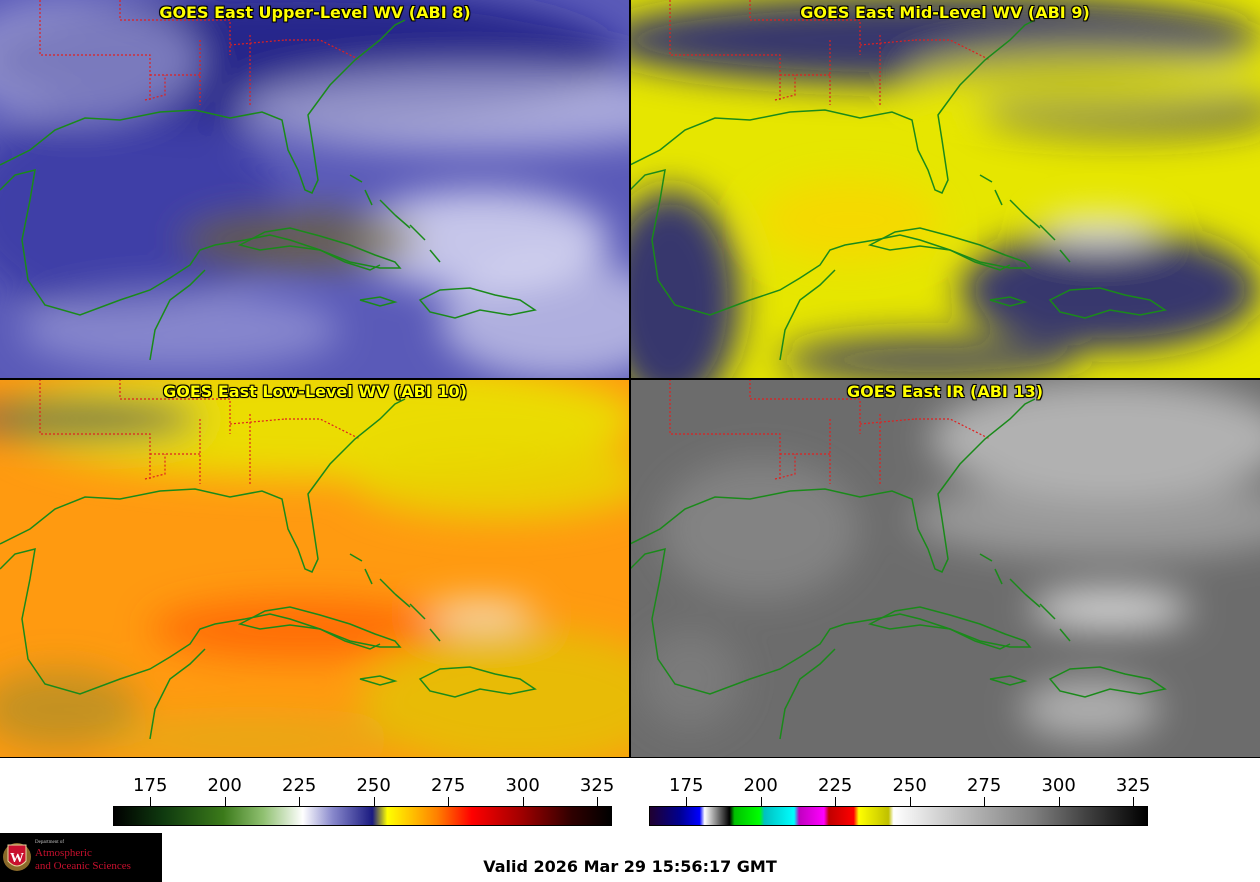 The width and height of the screenshot is (1260, 882). Describe the element at coordinates (362, 816) in the screenshot. I see `wv-colorbar` at that location.